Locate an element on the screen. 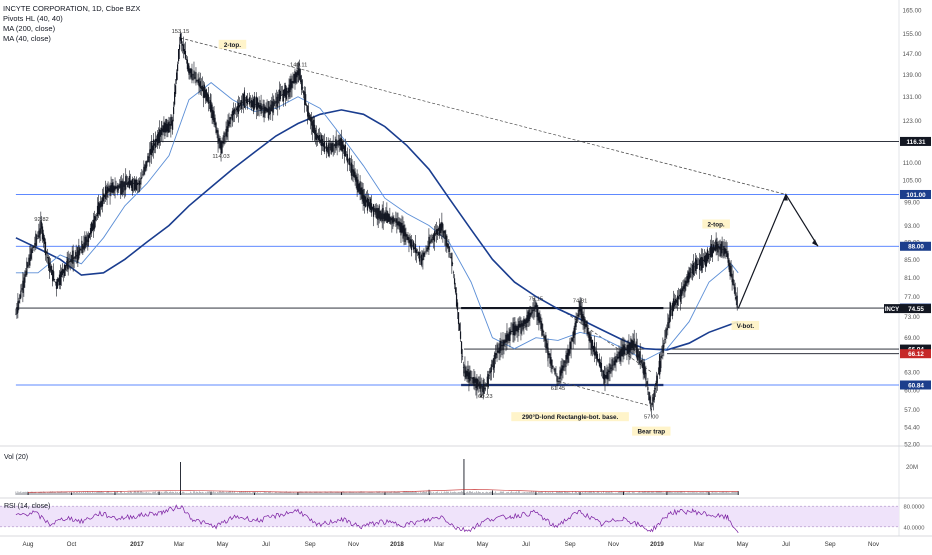 The height and width of the screenshot is (555, 932). y-tick-label: 110.00 is located at coordinates (912, 163).